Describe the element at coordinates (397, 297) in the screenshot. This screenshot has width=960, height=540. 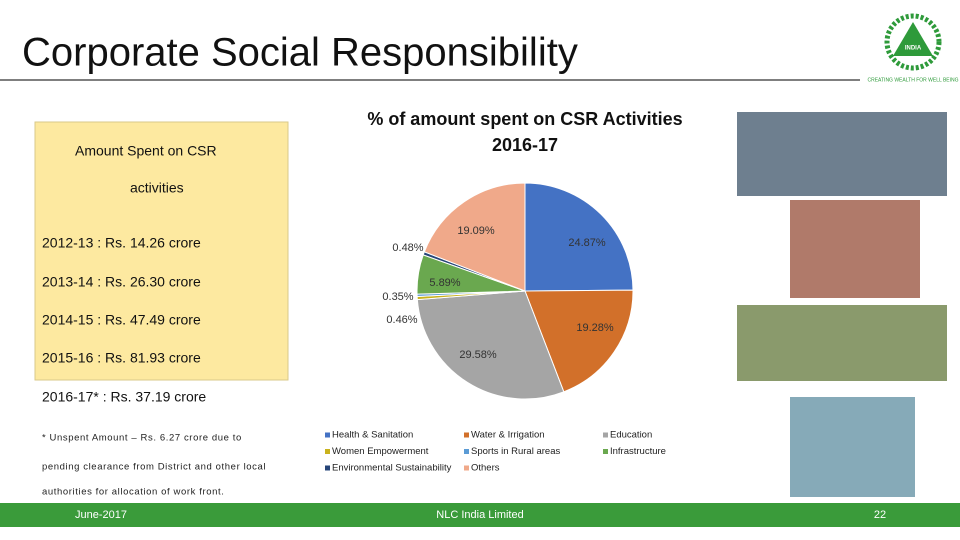
I see `data-label: 0.35%` at that location.